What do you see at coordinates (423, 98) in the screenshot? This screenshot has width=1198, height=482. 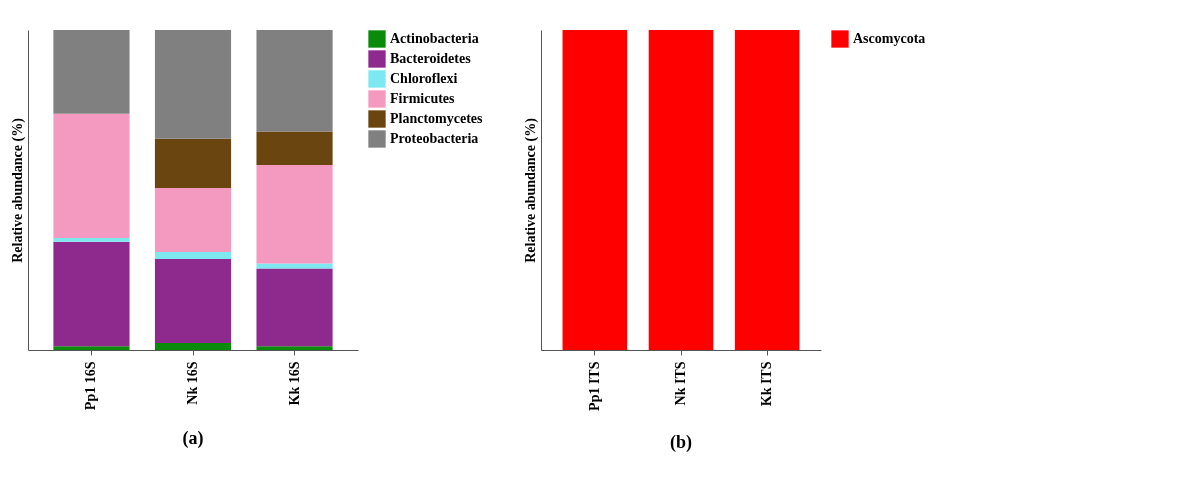 I see `legend-label: Firmicutes` at bounding box center [423, 98].